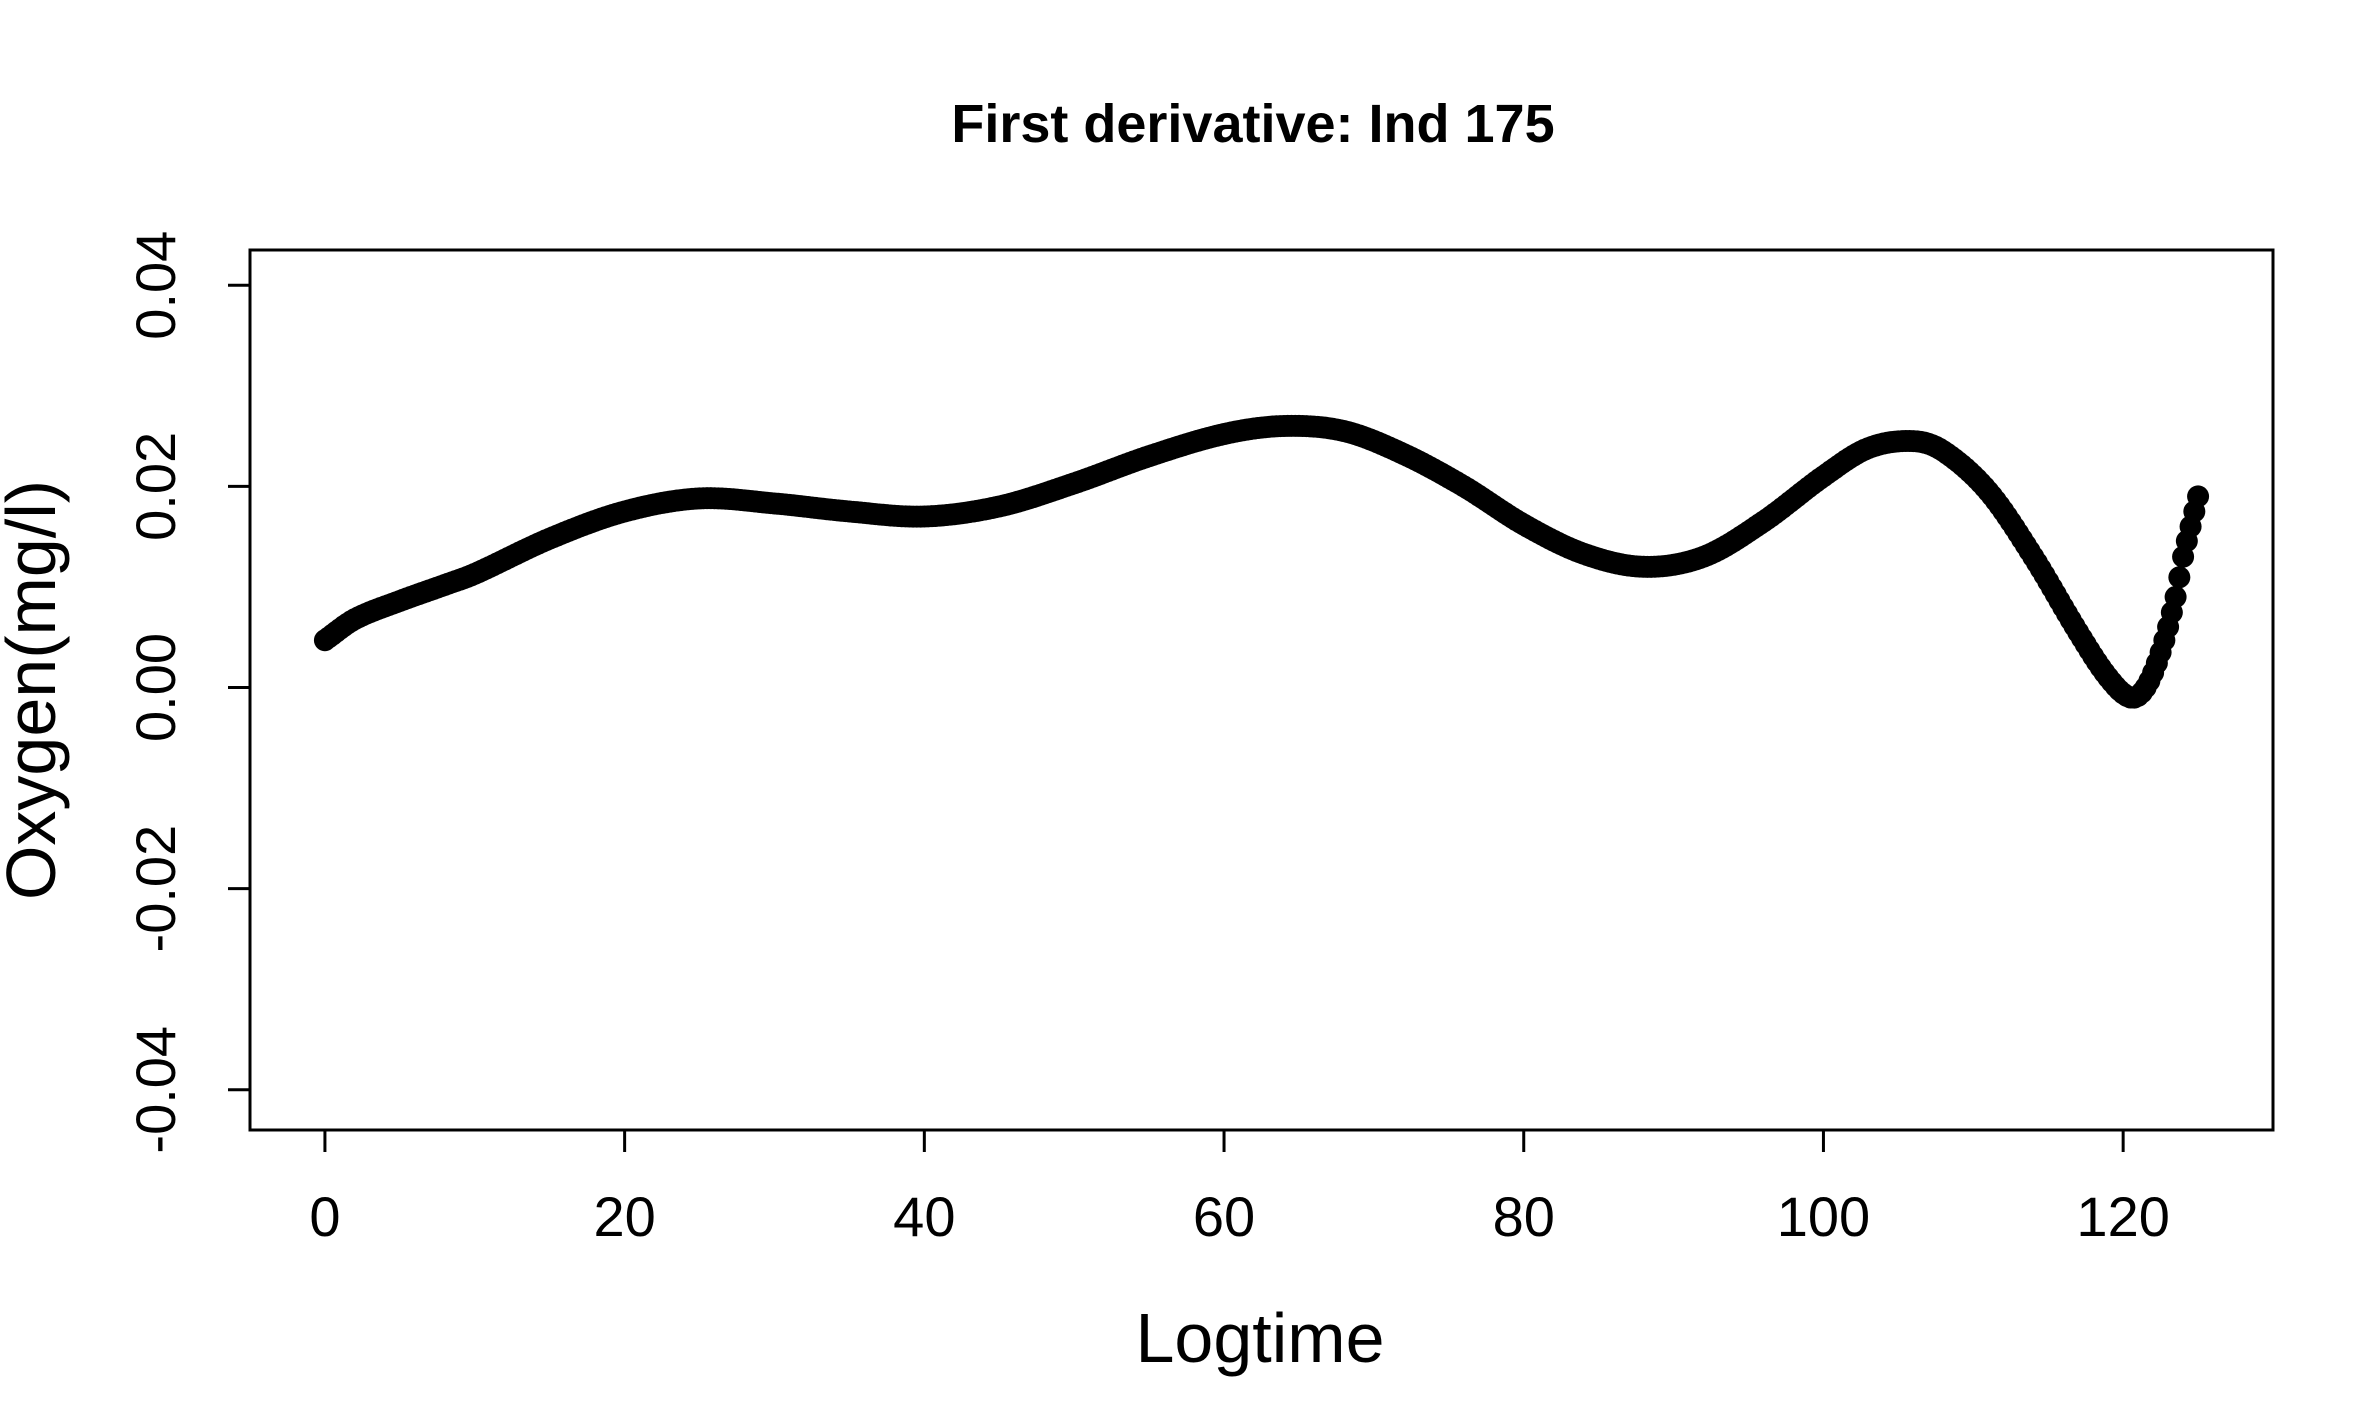 The image size is (2362, 1417). Describe the element at coordinates (324, 1216) in the screenshot. I see `x-tick-label: 0` at that location.